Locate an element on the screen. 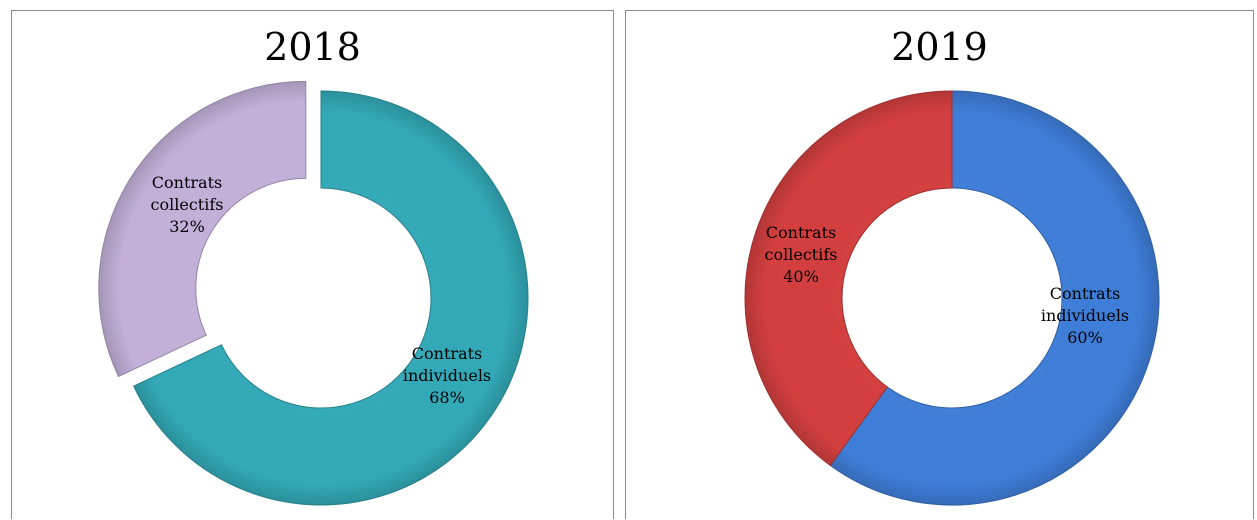 This screenshot has width=1257, height=520. slice-label-line: 40% is located at coordinates (801, 276).